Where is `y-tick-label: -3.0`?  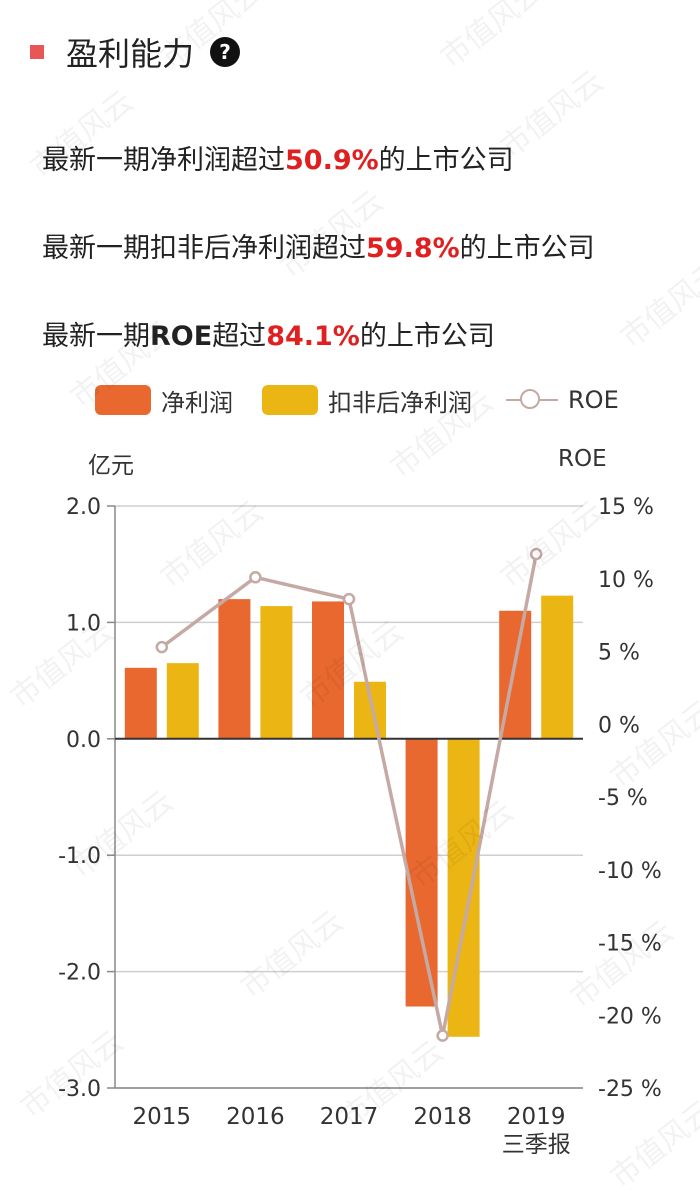 y-tick-label: -3.0 is located at coordinates (79, 1089).